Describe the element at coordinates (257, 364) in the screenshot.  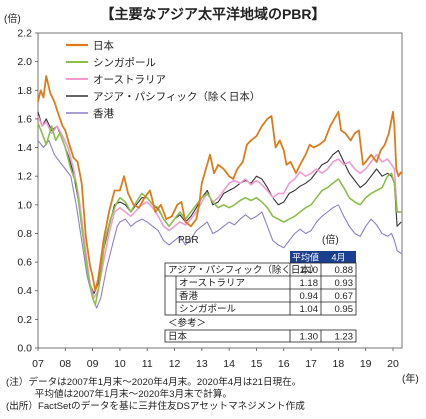
I see `x-tick-label: 15` at that location.